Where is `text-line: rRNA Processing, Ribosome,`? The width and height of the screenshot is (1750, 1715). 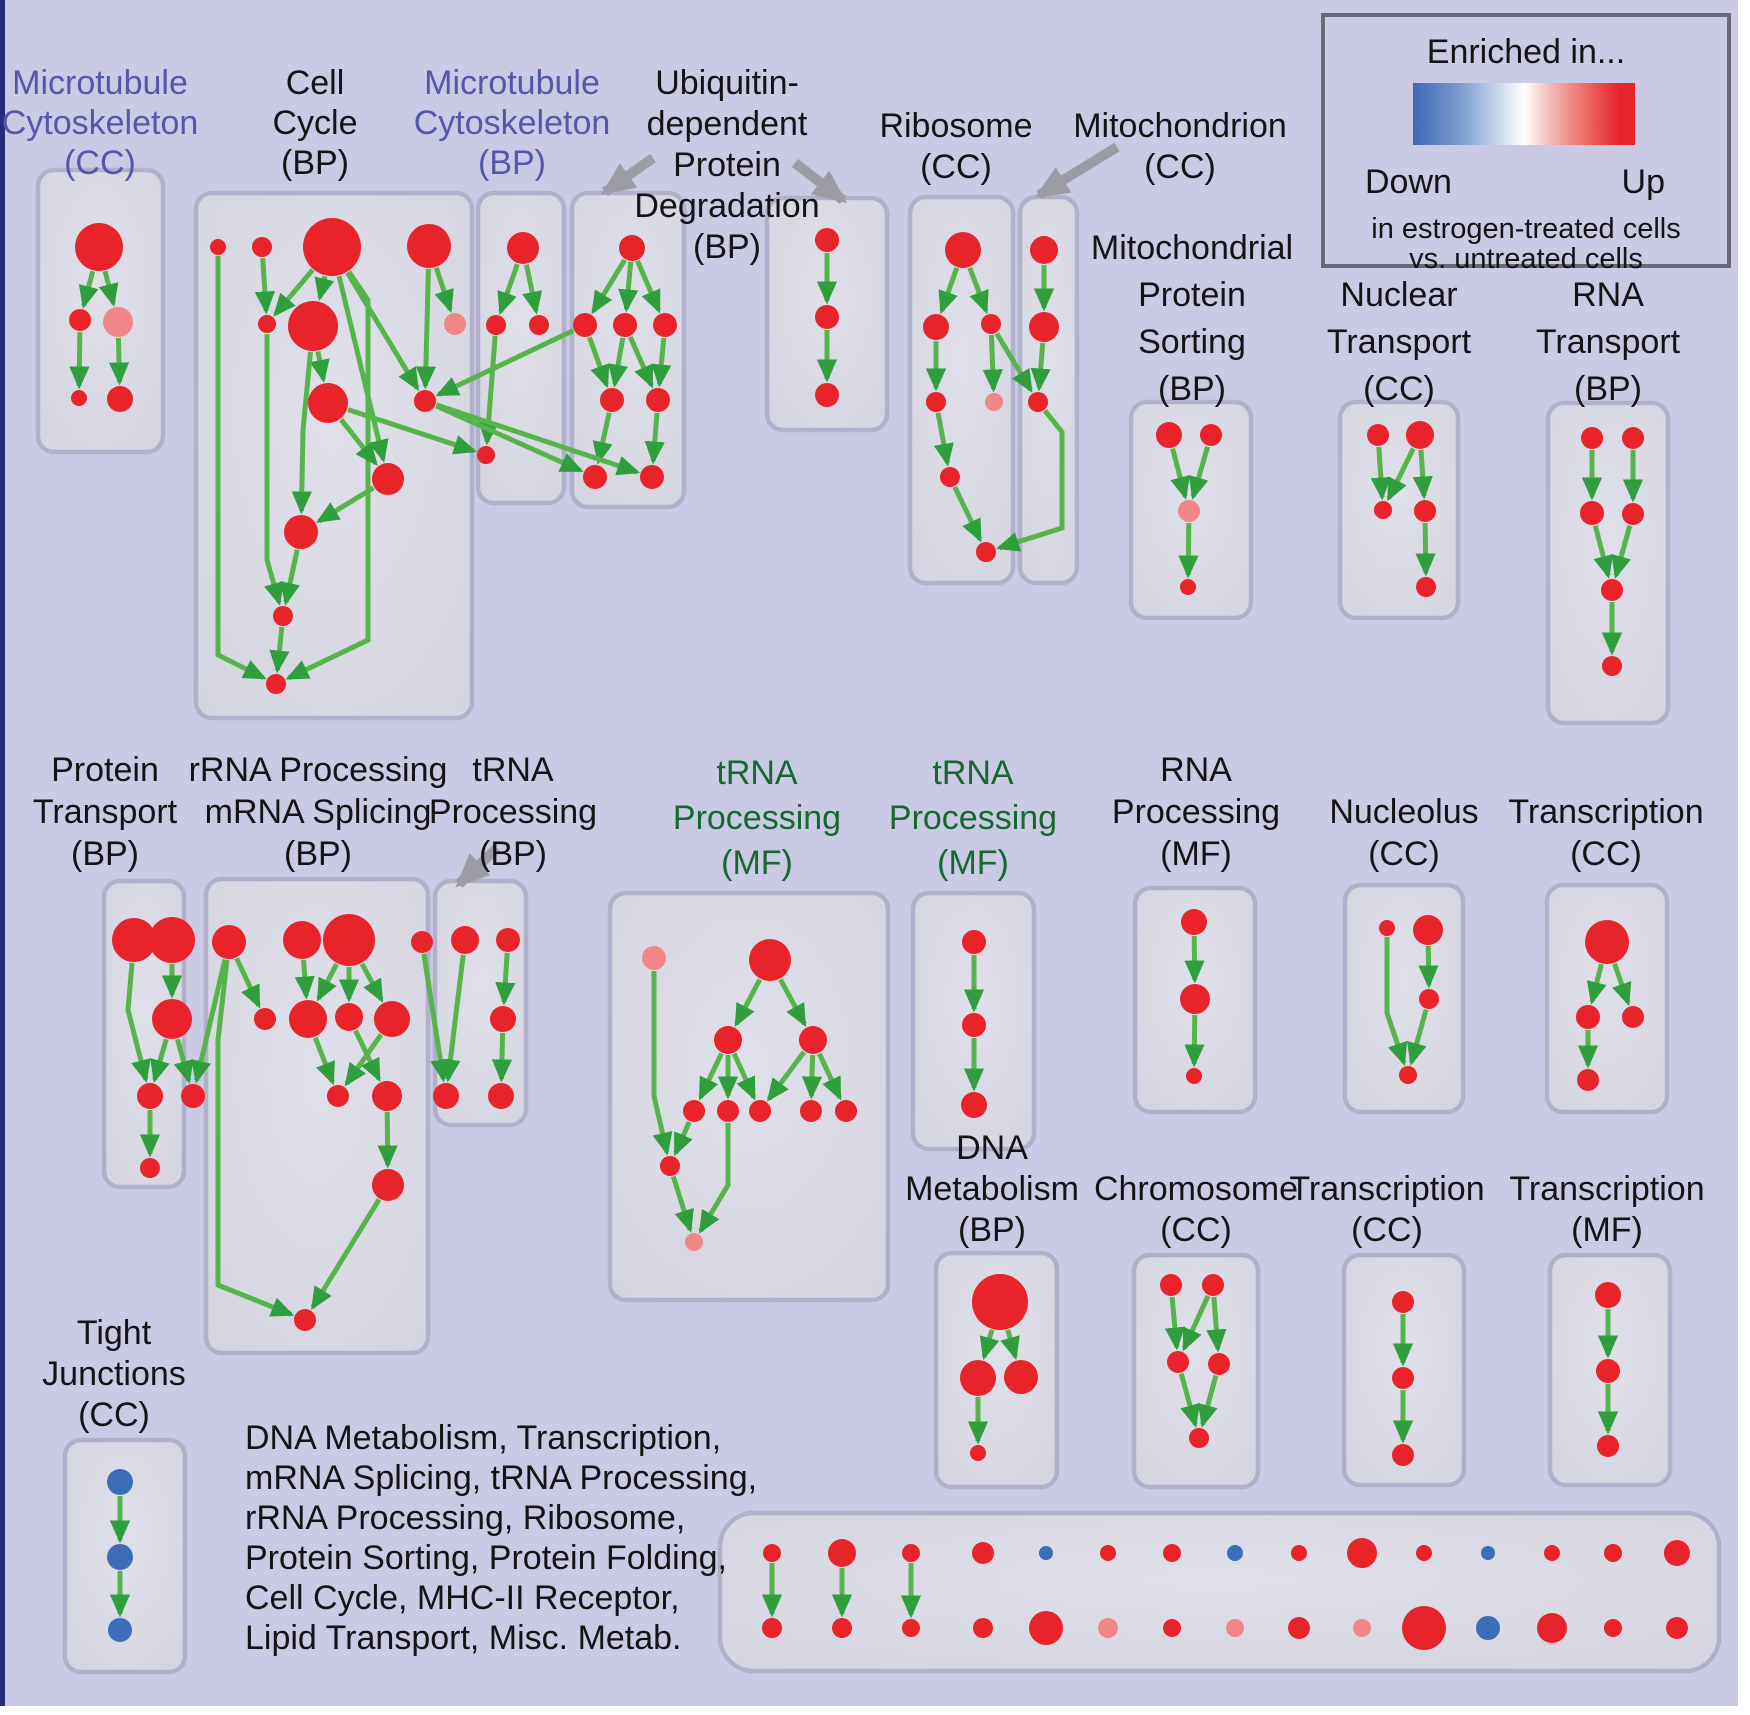 text-line: rRNA Processing, Ribosome, is located at coordinates (465, 1518).